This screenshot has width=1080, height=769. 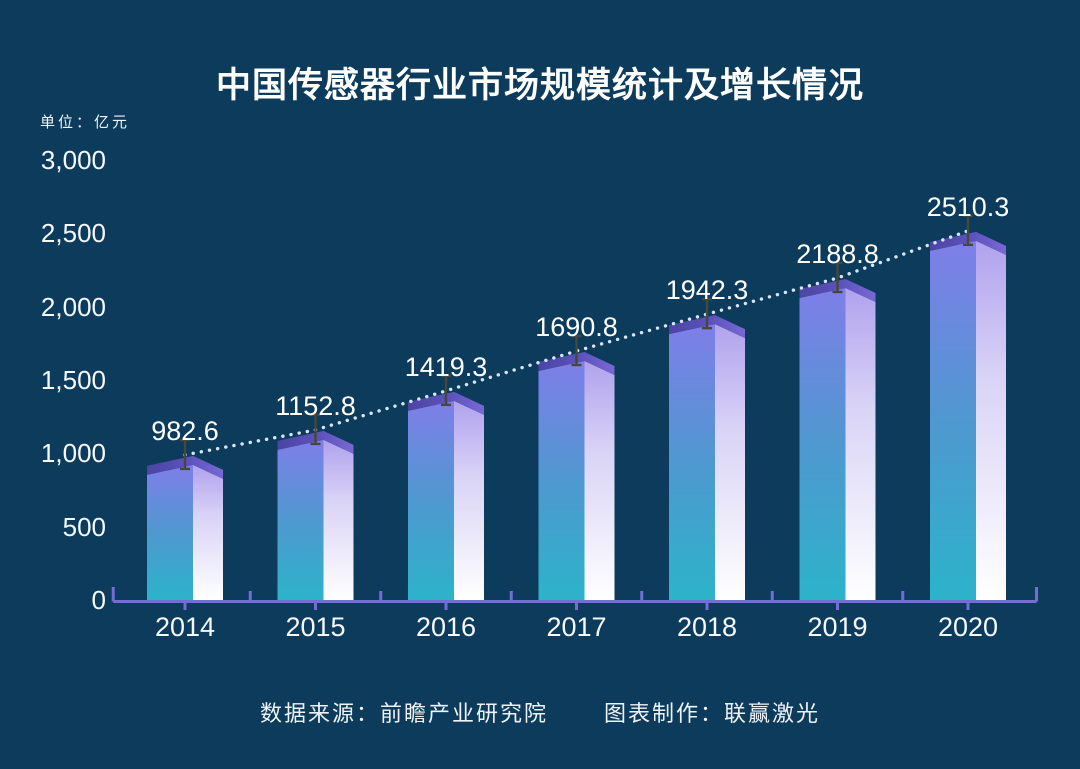 What do you see at coordinates (576, 476) in the screenshot?
I see `bar-2017` at bounding box center [576, 476].